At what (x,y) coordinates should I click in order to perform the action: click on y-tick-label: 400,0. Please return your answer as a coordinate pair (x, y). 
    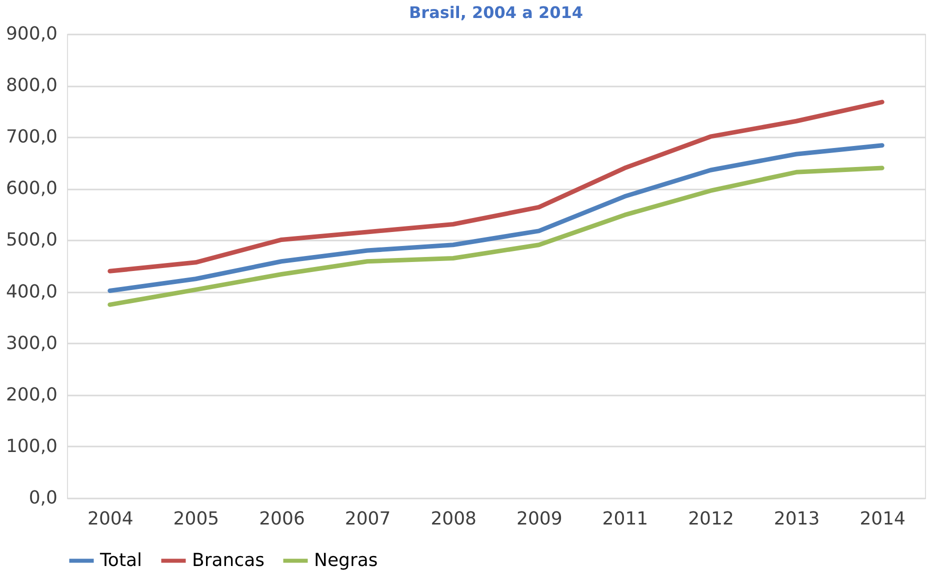
    Looking at the image, I should click on (32, 291).